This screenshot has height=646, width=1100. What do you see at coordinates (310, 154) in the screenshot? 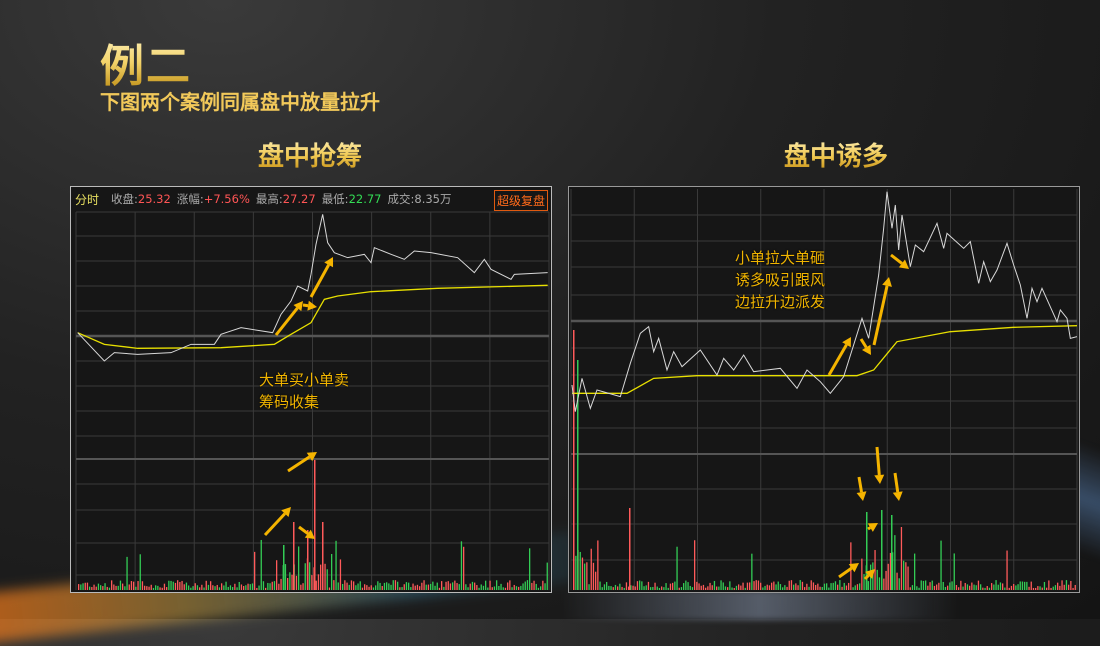
I see `left-chart-caption: 盘中抢筹` at bounding box center [310, 154].